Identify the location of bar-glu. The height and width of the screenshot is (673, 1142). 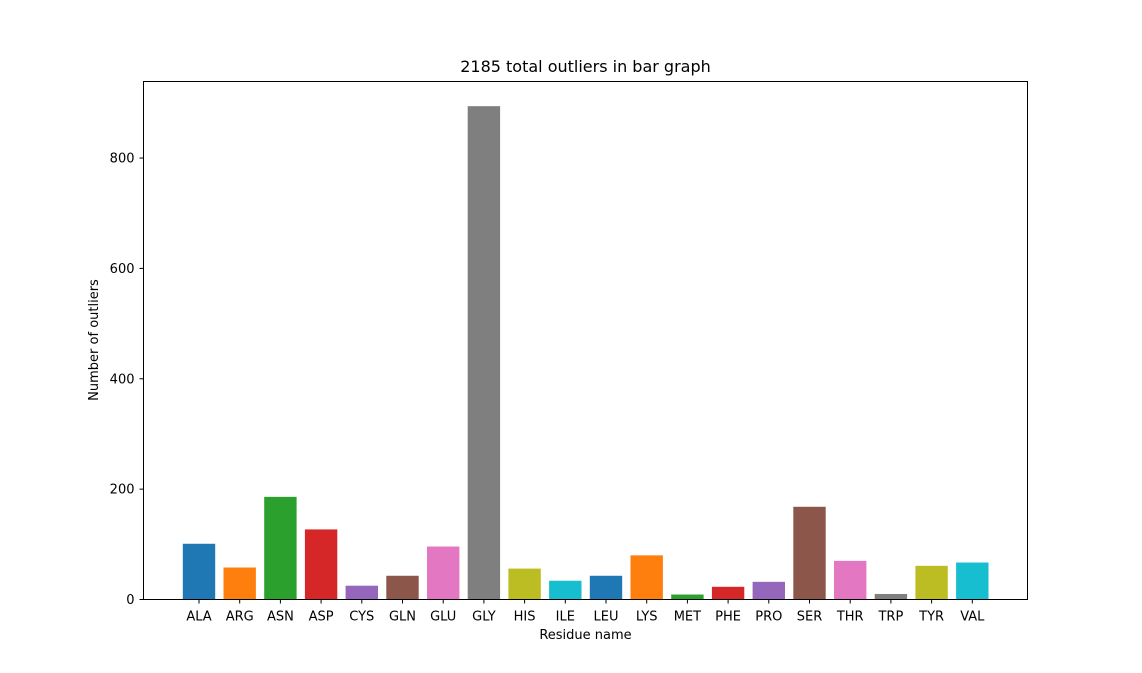
(443, 573).